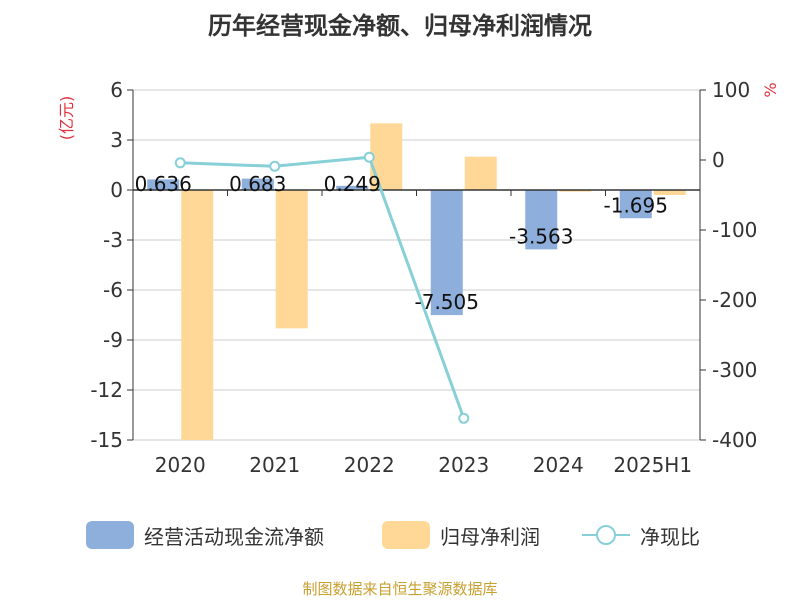 Image resolution: width=800 pixels, height=600 pixels. Describe the element at coordinates (734, 370) in the screenshot. I see `y-right-tick-label: -300` at that location.